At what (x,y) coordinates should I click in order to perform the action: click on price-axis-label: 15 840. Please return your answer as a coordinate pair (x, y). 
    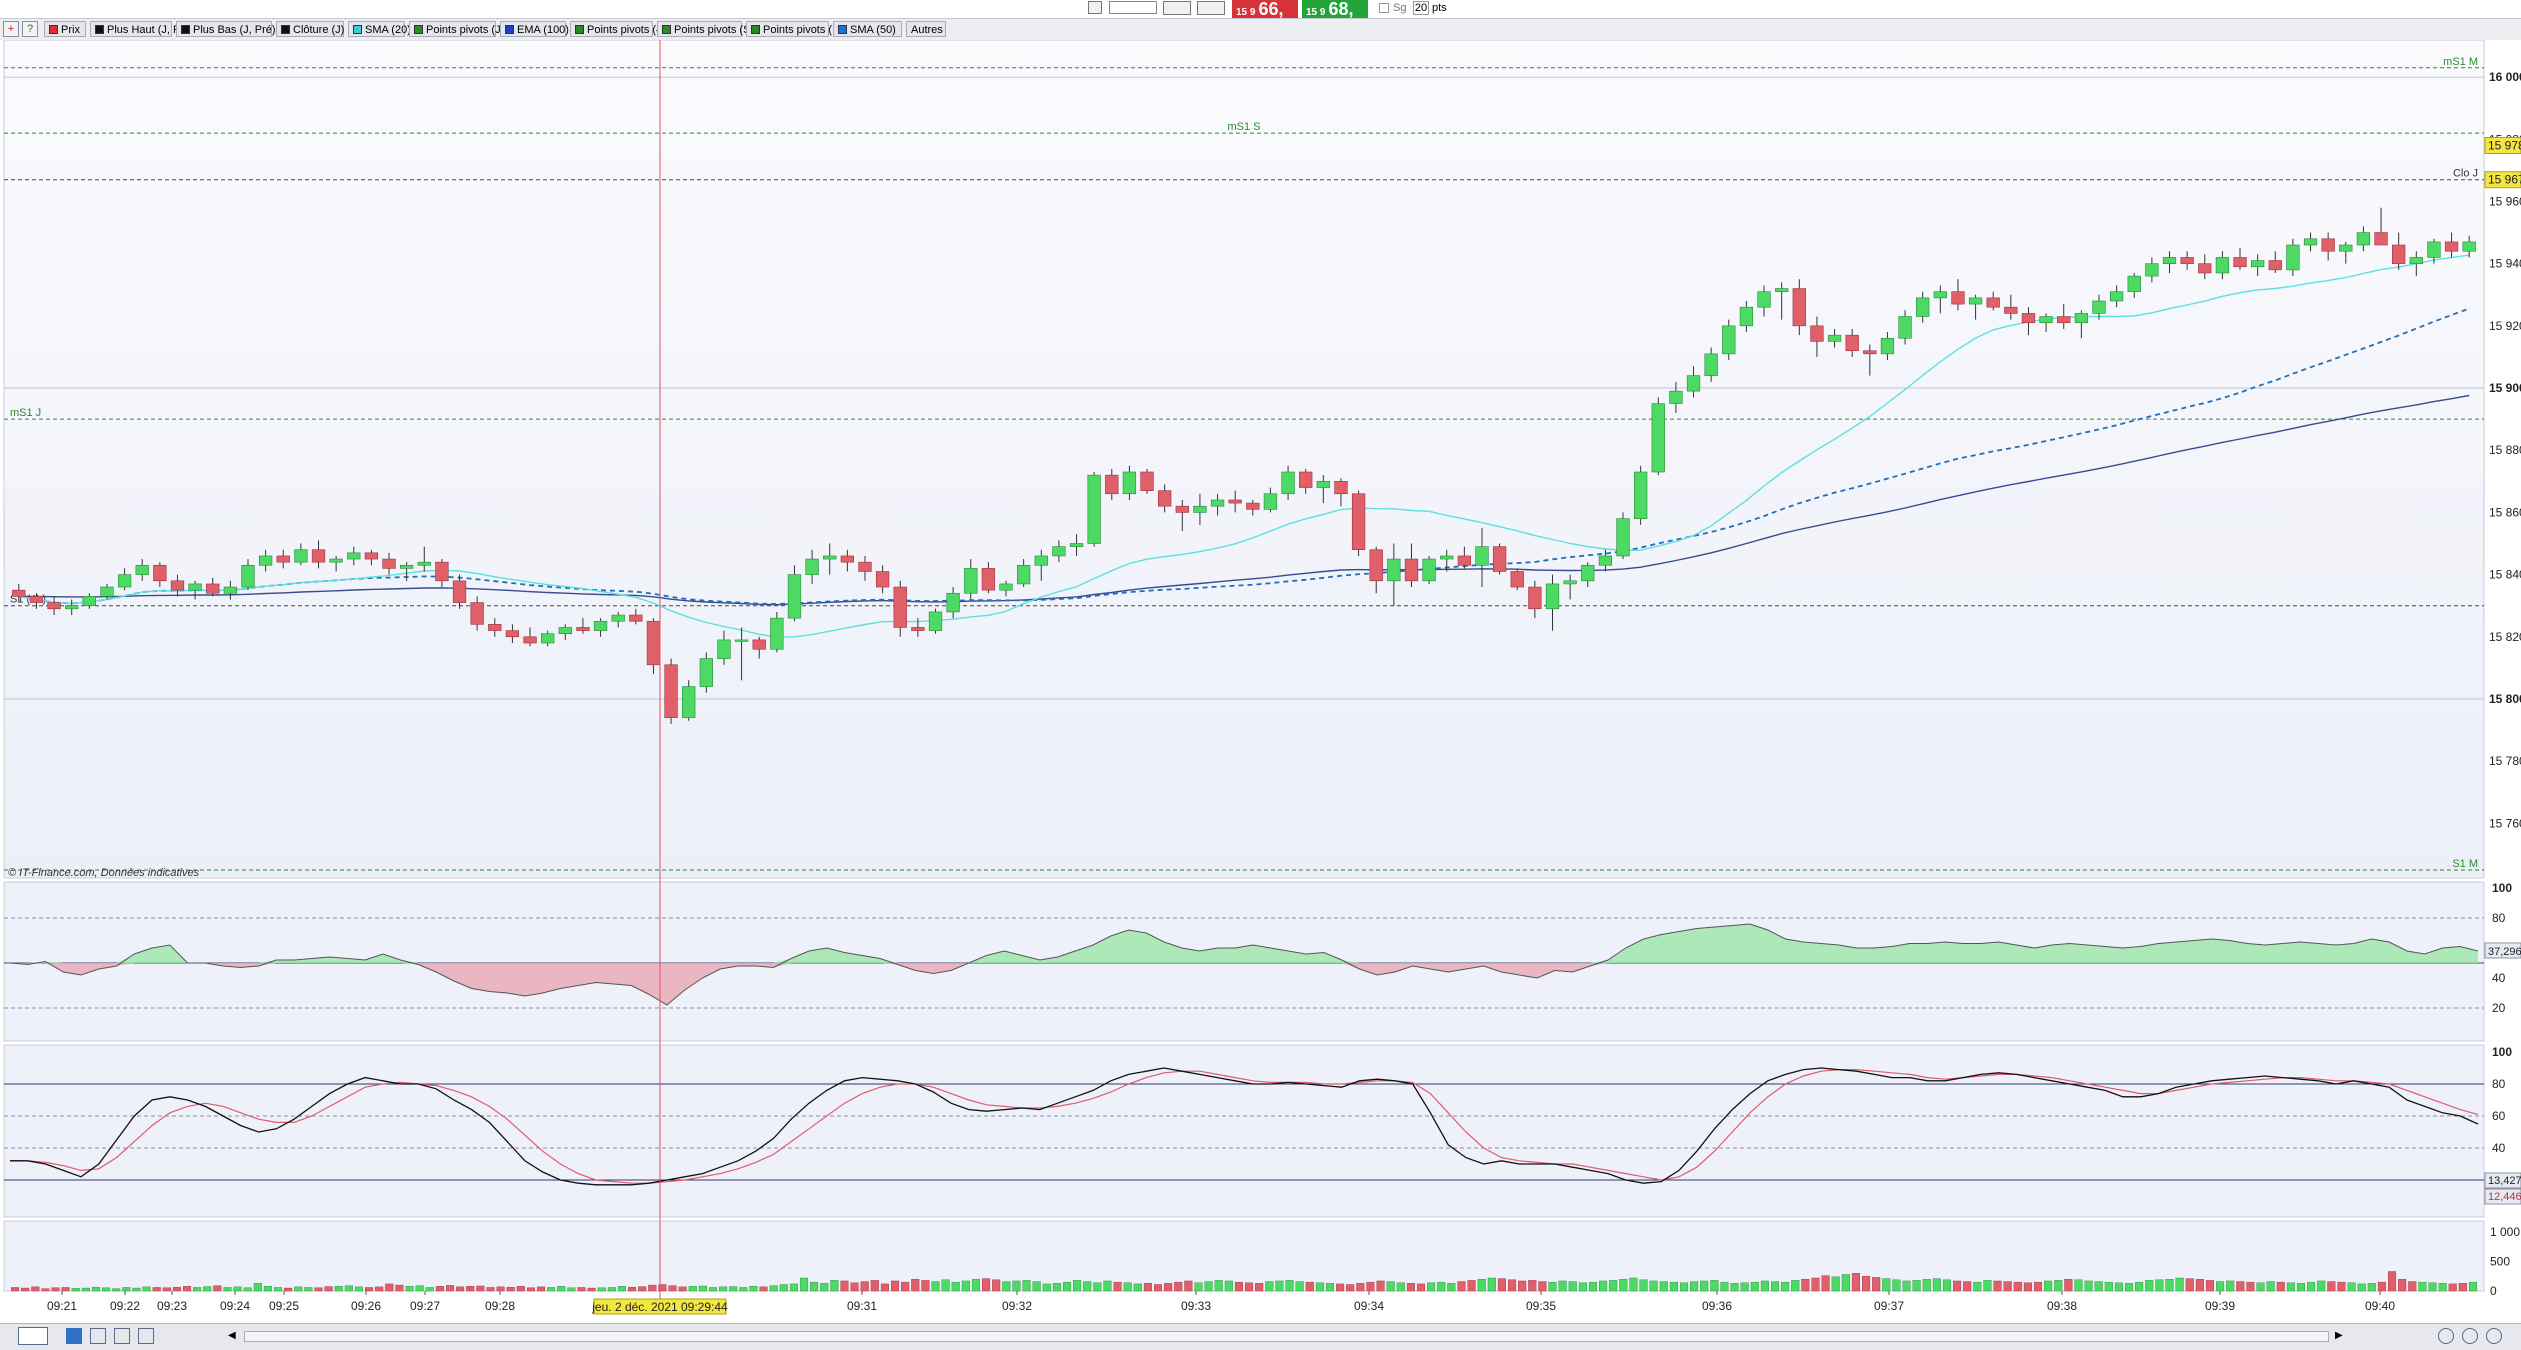
    Looking at the image, I should click on (2505, 575).